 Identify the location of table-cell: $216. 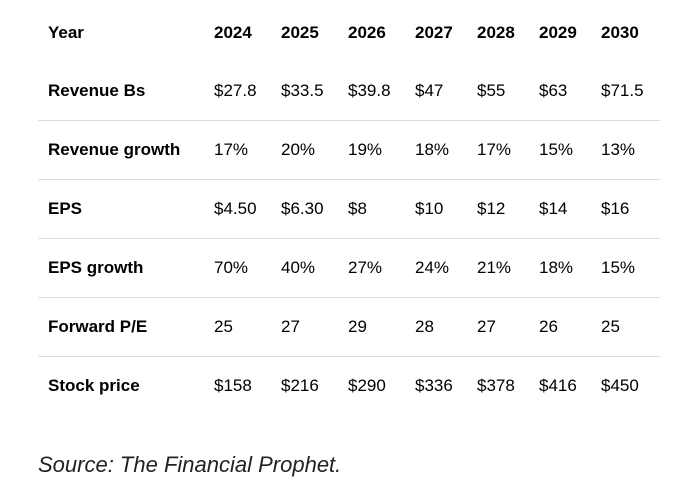
(300, 385).